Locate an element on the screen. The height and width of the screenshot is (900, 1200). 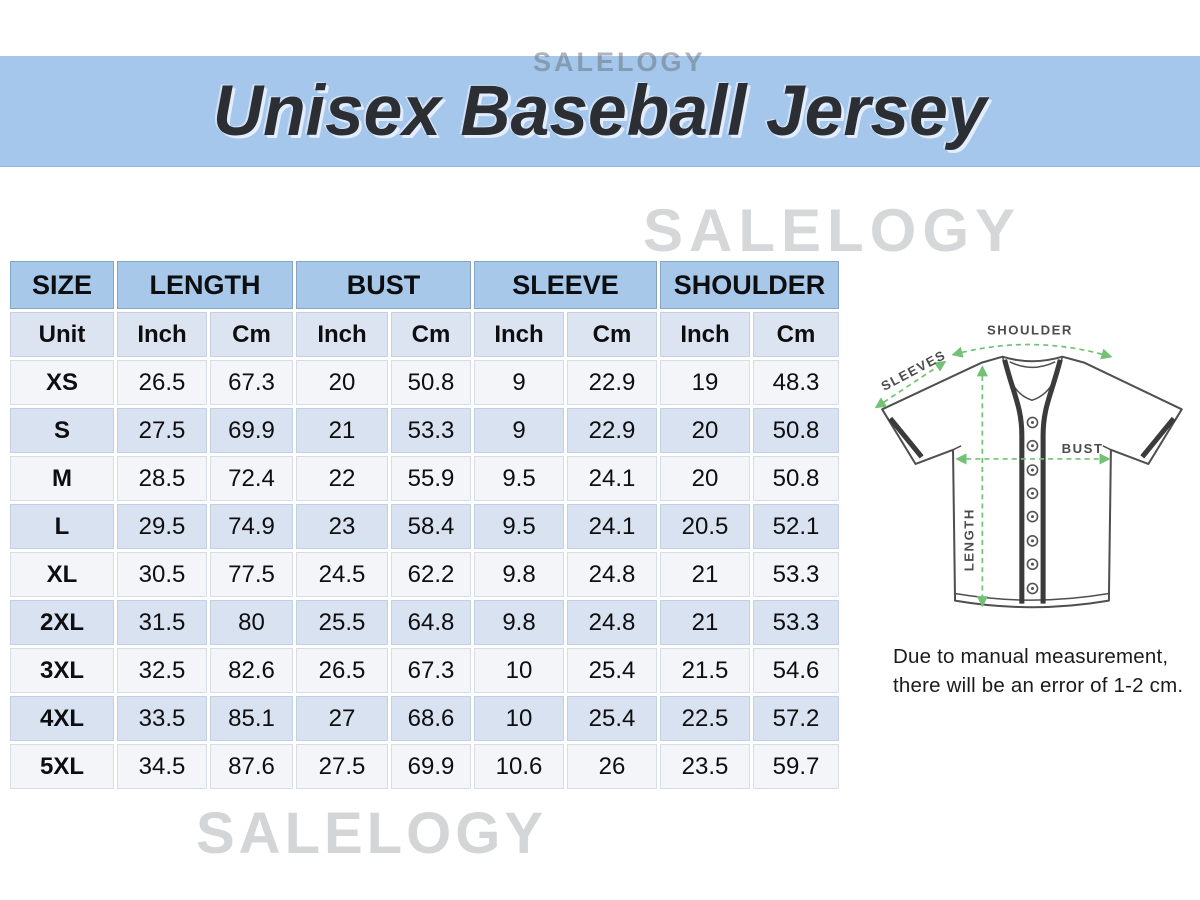
measurement-value: 28.5 is located at coordinates (162, 478).